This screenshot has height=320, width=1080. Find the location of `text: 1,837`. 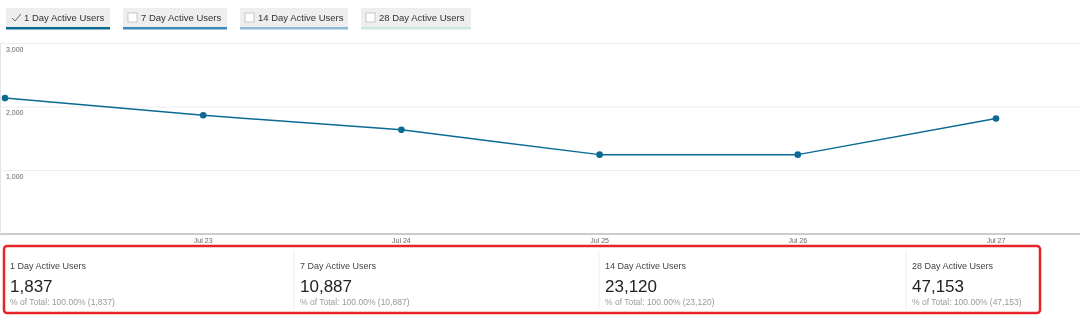

text: 1,837 is located at coordinates (31, 286).